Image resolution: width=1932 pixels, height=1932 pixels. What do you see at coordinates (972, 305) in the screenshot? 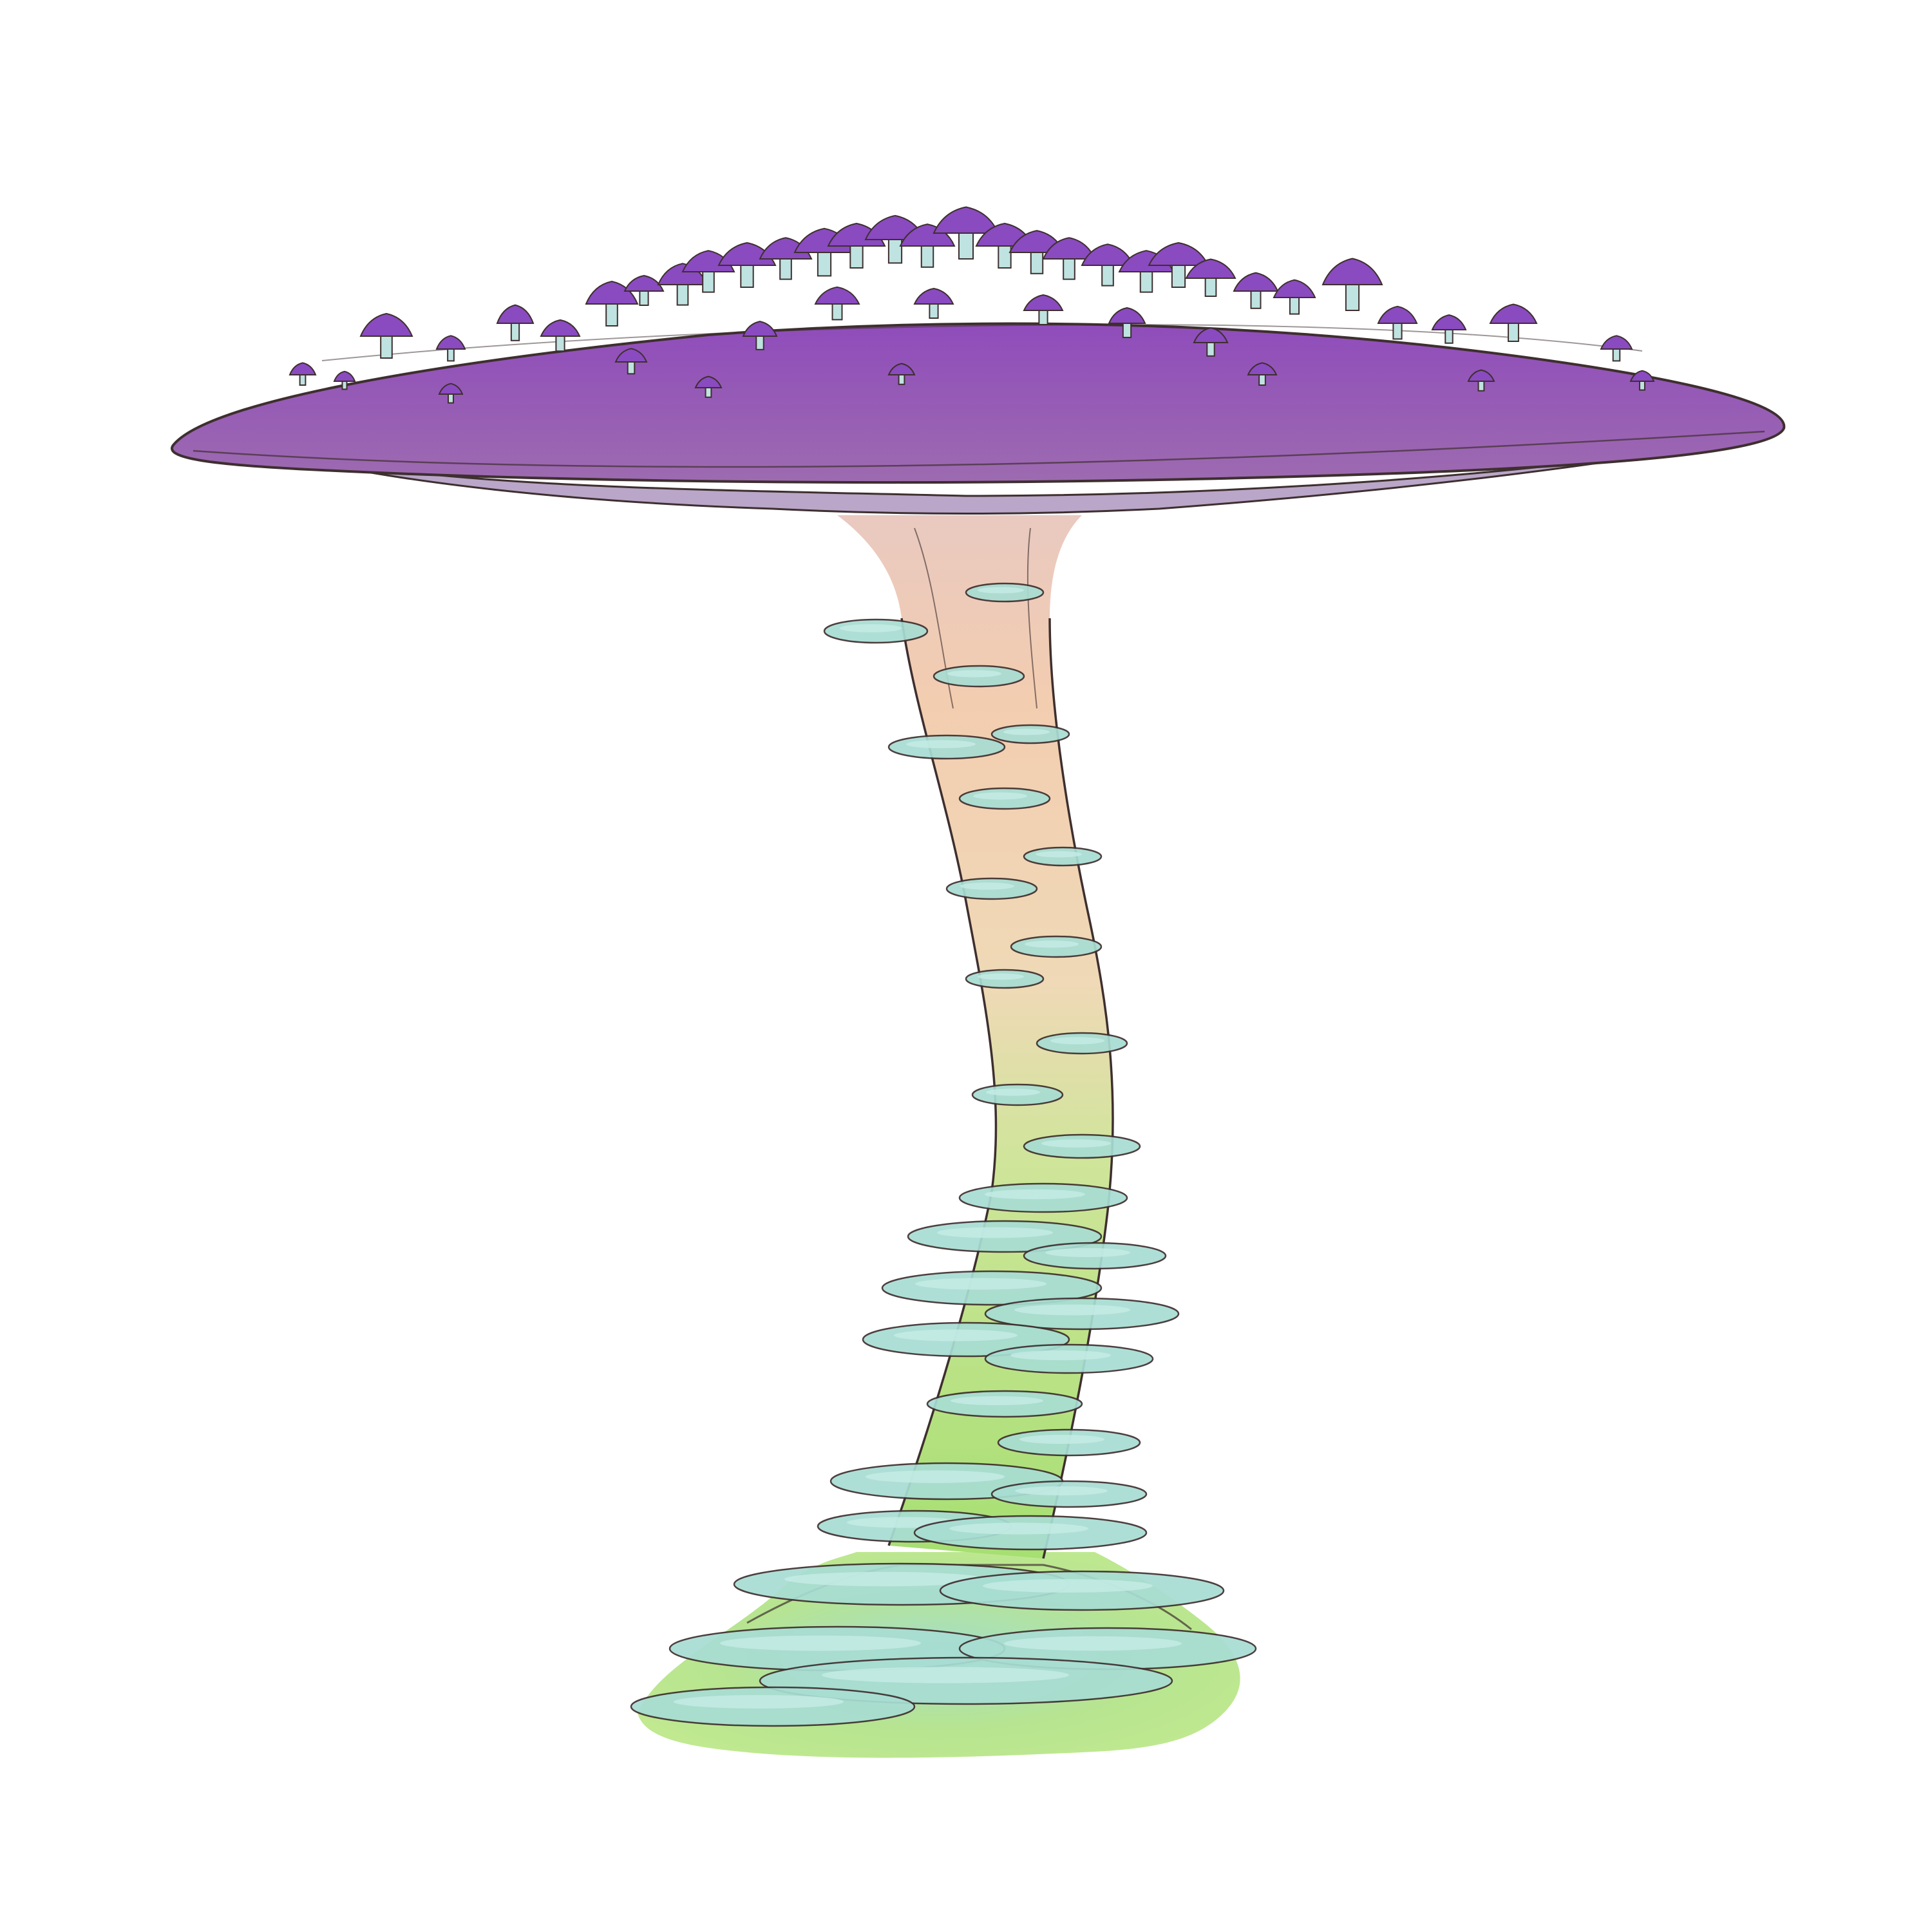
I see `small-mushroom-colony` at bounding box center [972, 305].